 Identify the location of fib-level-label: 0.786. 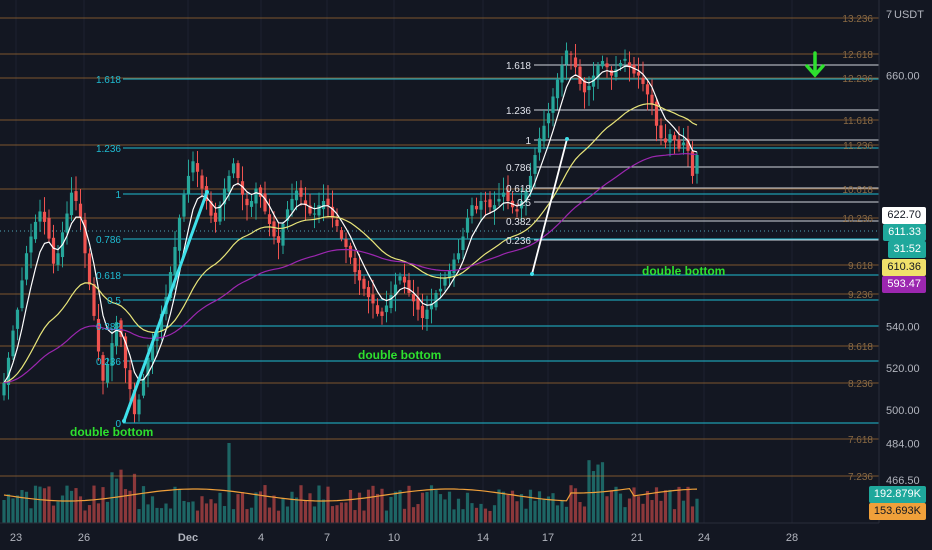
(108, 240).